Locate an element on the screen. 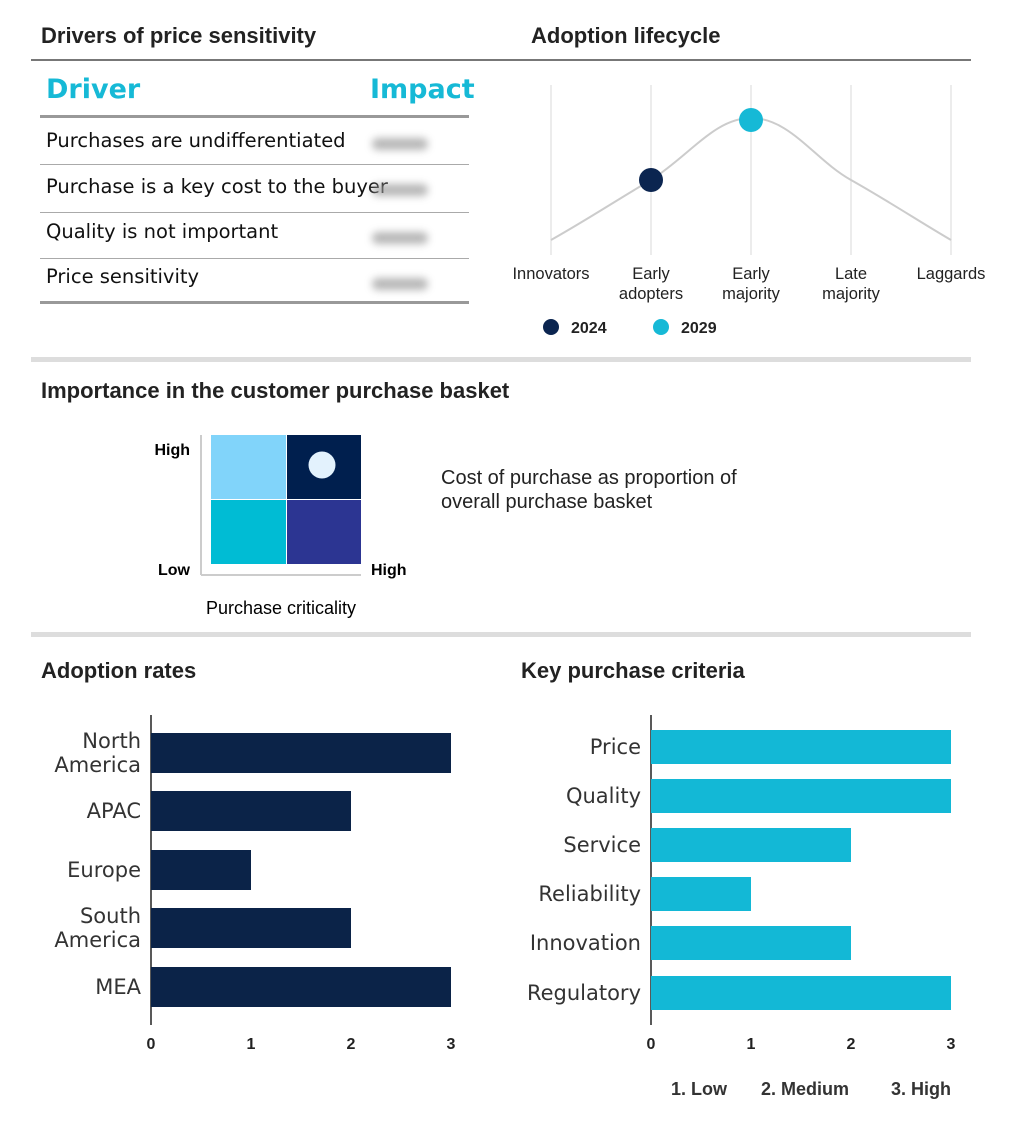 This screenshot has width=1026, height=1124. category-label: South America is located at coordinates (97, 928).